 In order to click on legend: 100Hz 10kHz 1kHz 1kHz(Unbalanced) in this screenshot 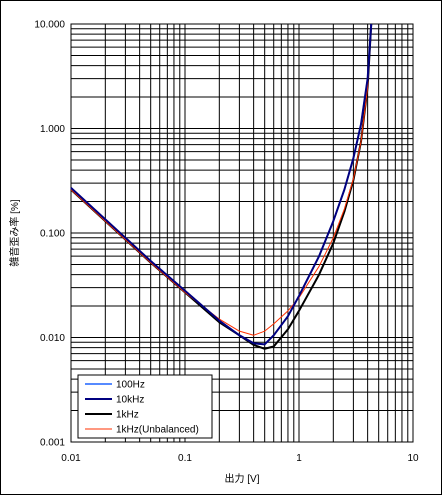, I will do `click(145, 406)`.